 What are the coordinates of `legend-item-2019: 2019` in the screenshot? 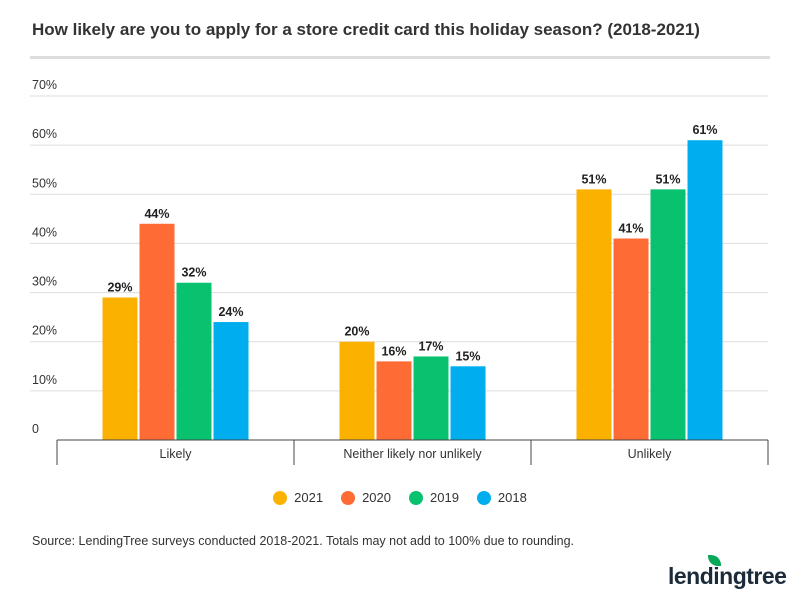 It's located at (434, 497).